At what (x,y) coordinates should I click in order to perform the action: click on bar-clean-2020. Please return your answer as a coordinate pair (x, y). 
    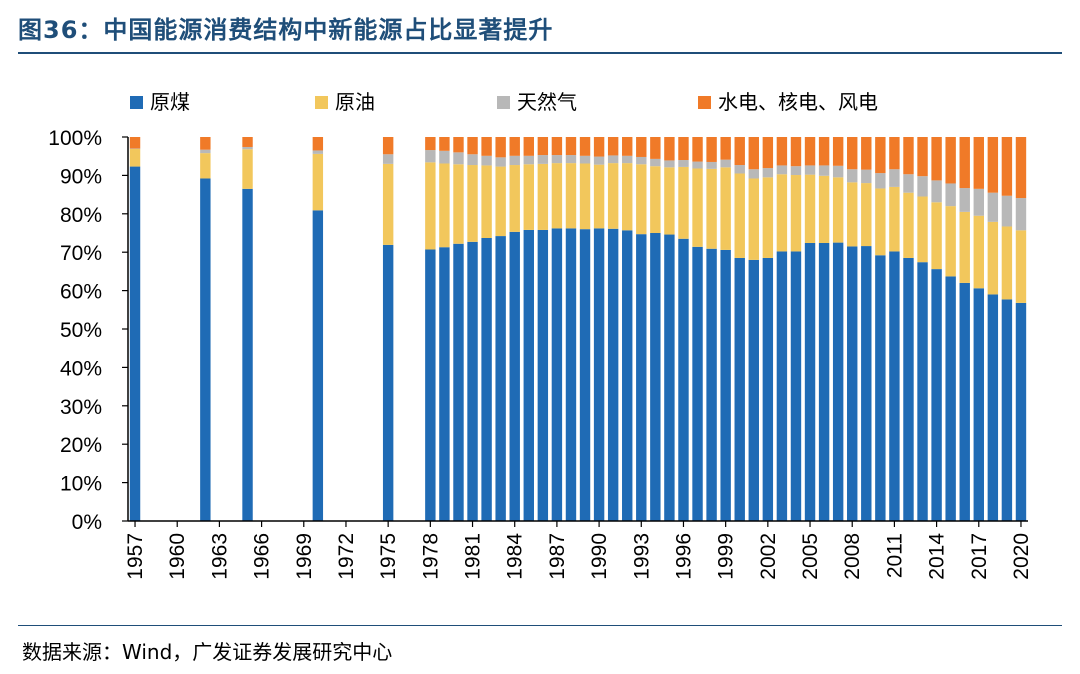
    Looking at the image, I should click on (1021, 168).